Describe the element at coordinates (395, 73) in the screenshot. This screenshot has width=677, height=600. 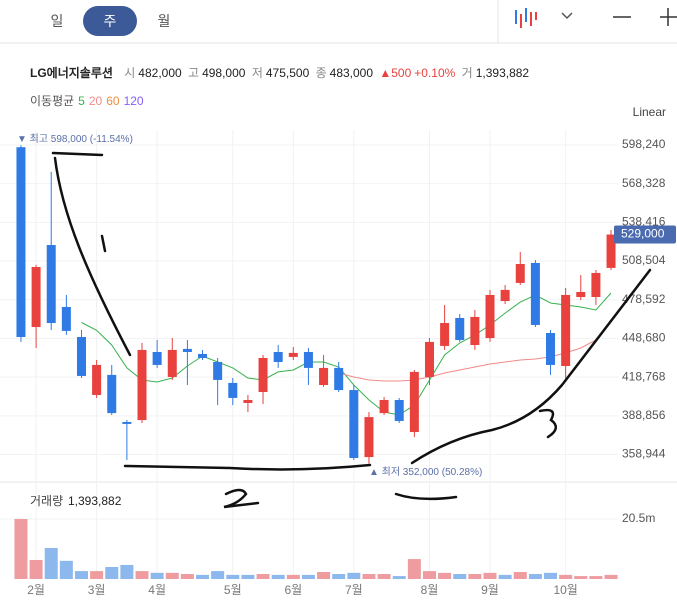
I see `change: ▲500` at that location.